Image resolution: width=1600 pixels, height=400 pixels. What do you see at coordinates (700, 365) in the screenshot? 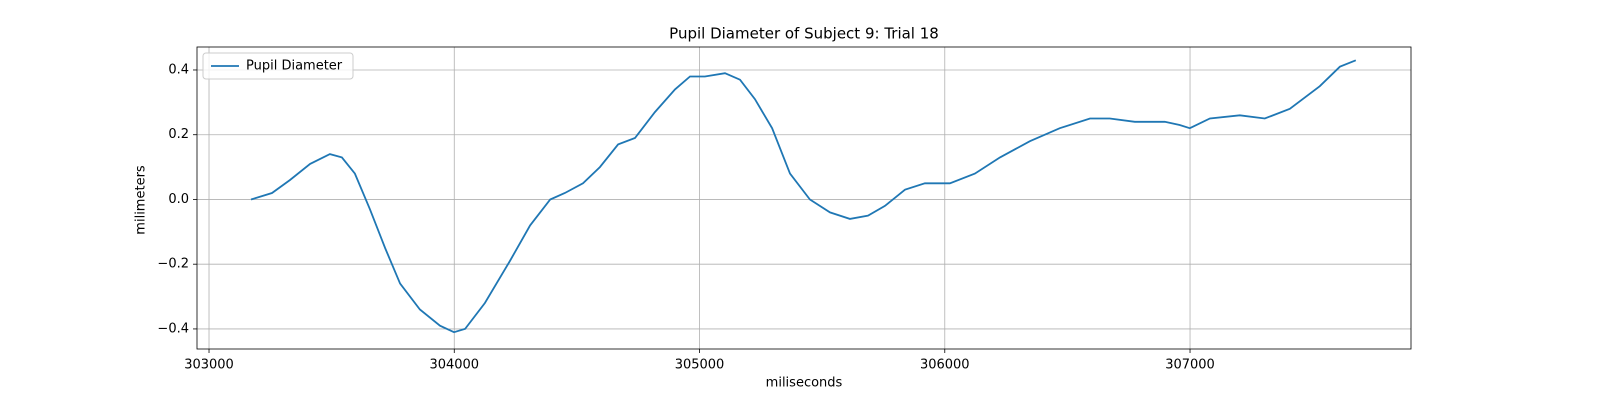
I see `x-tick-label: 305000` at bounding box center [700, 365].